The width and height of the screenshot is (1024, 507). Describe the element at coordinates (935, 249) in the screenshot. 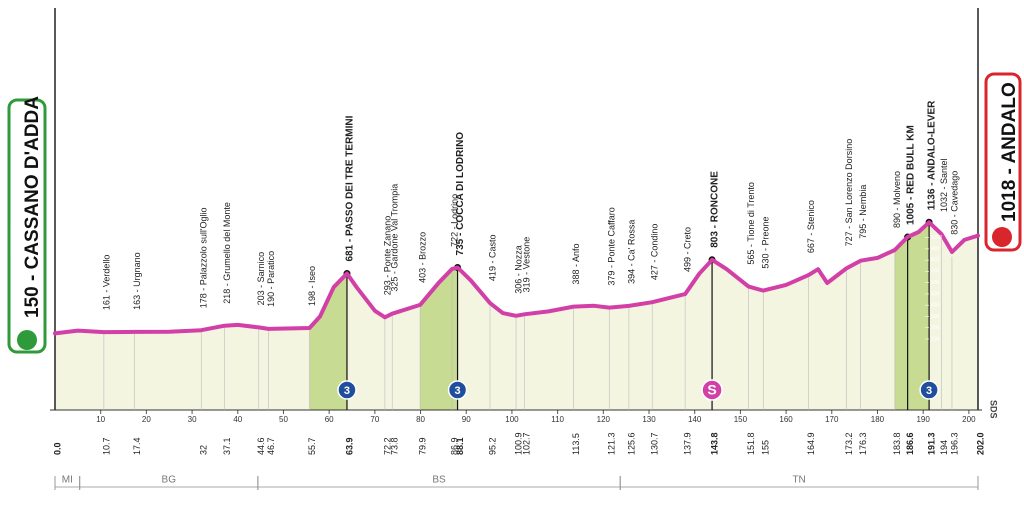

I see `y-tick-label: 900` at that location.